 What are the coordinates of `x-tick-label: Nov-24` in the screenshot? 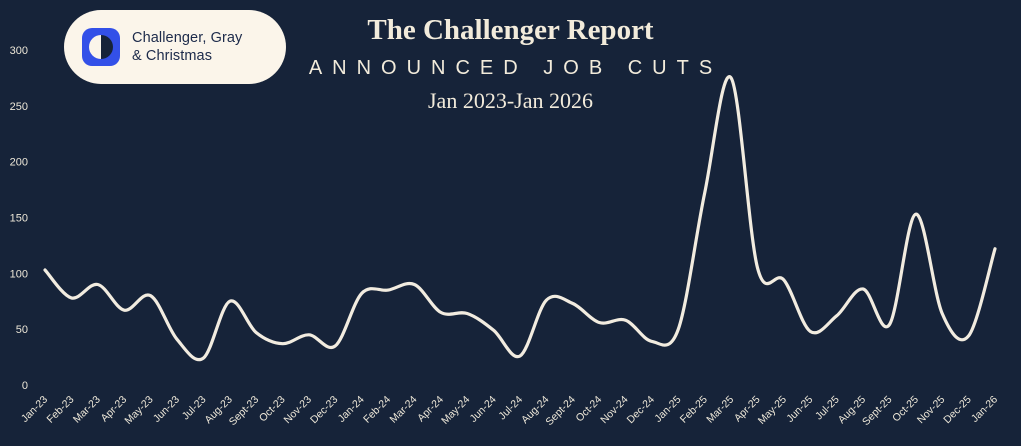 It's located at (614, 410).